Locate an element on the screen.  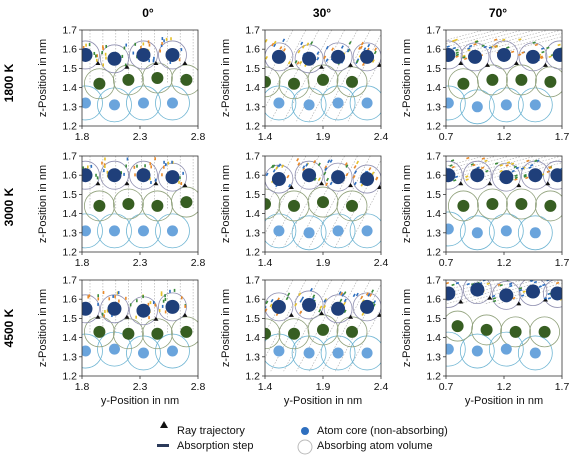
y-tick-label: 1.3 is located at coordinates (433, 233).